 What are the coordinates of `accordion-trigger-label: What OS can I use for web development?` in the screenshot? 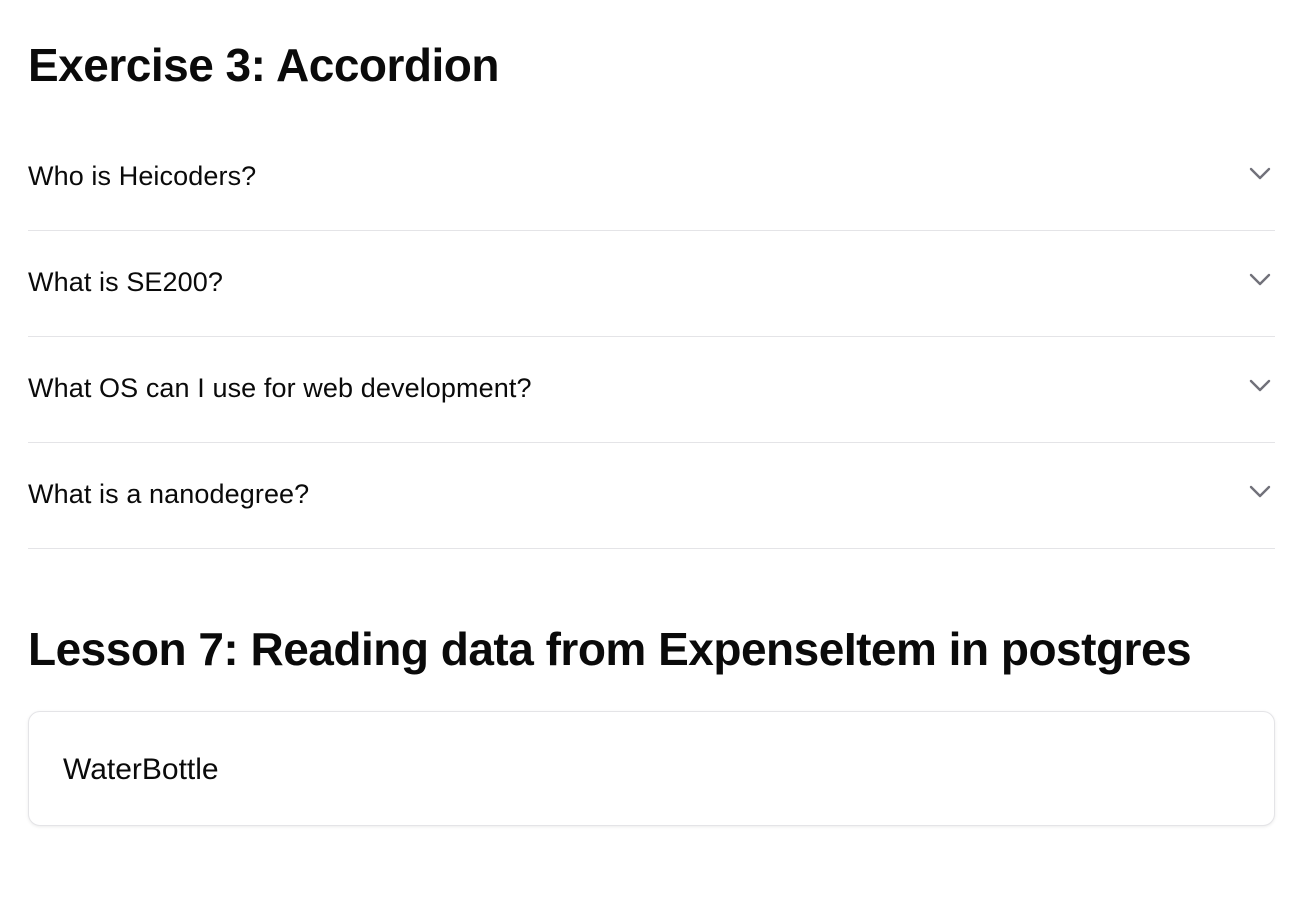 It's located at (280, 388).